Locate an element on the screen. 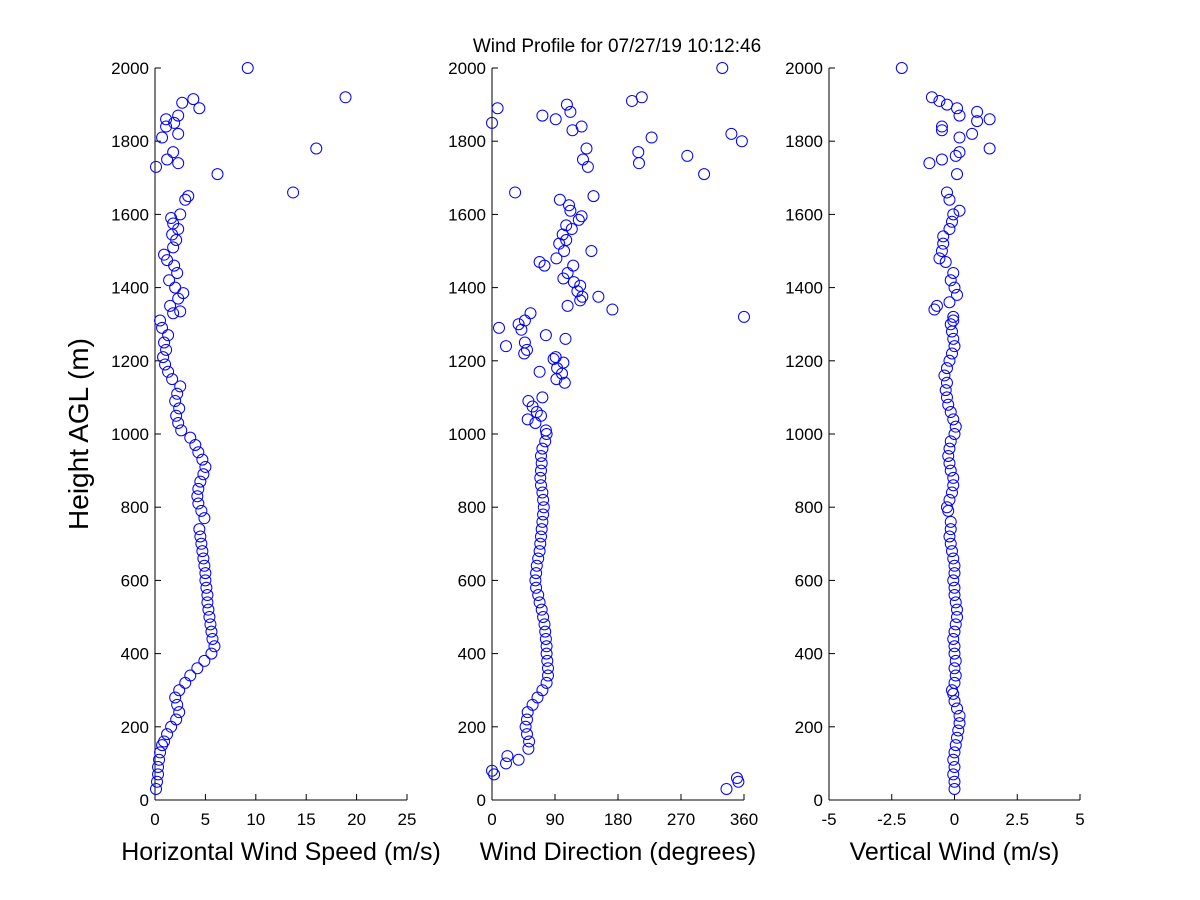  y-tick-label: 800 is located at coordinates (809, 507).